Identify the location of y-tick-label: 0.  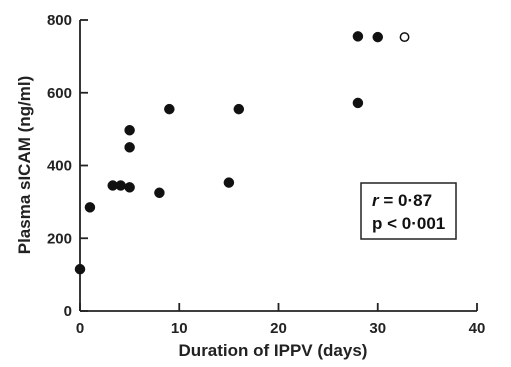
(68, 311).